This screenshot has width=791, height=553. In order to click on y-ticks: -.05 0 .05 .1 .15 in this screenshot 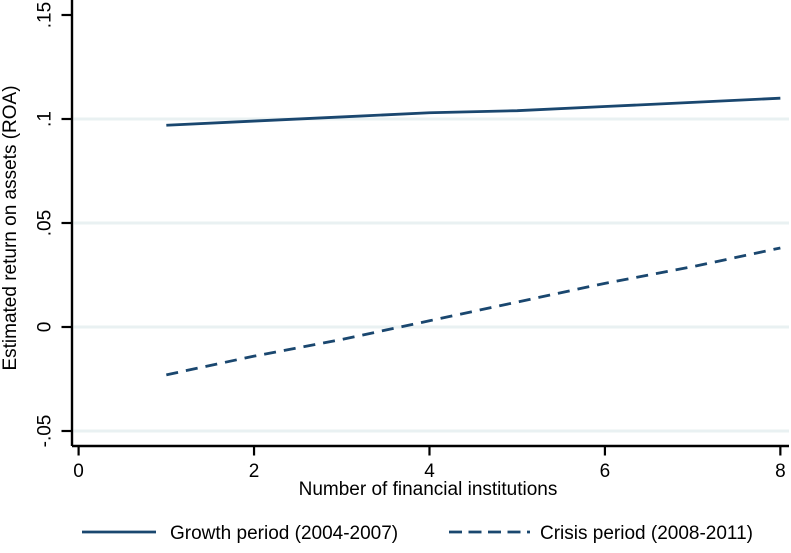, I will do `click(53, 225)`.